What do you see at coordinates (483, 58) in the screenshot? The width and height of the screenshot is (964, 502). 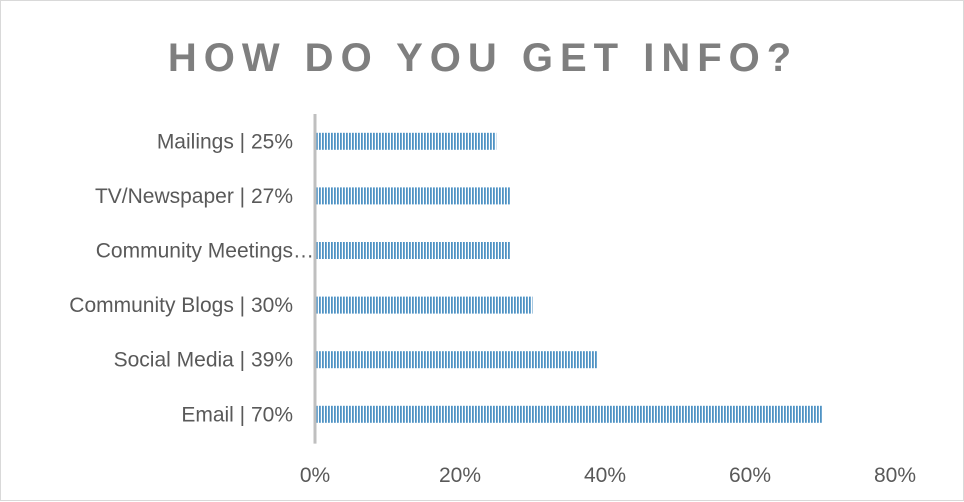 I see `chart-title: HOW DO YOU GET INFO?` at bounding box center [483, 58].